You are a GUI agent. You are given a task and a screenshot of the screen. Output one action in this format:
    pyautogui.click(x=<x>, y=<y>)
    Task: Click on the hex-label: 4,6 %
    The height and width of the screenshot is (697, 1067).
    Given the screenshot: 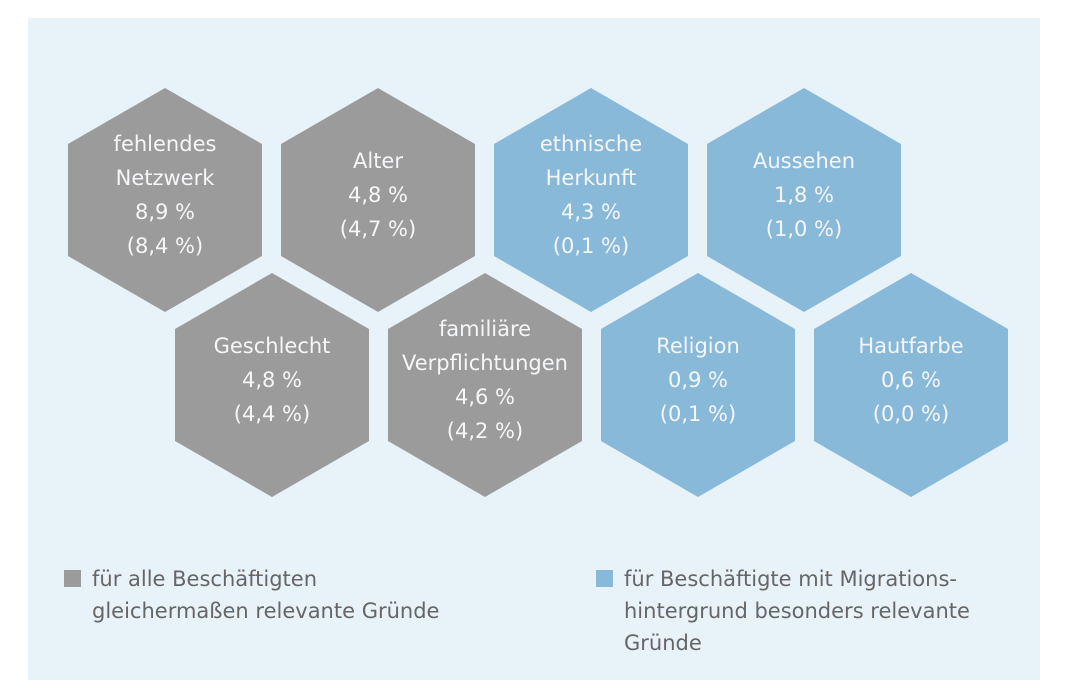 What is the action you would take?
    pyautogui.click(x=485, y=397)
    